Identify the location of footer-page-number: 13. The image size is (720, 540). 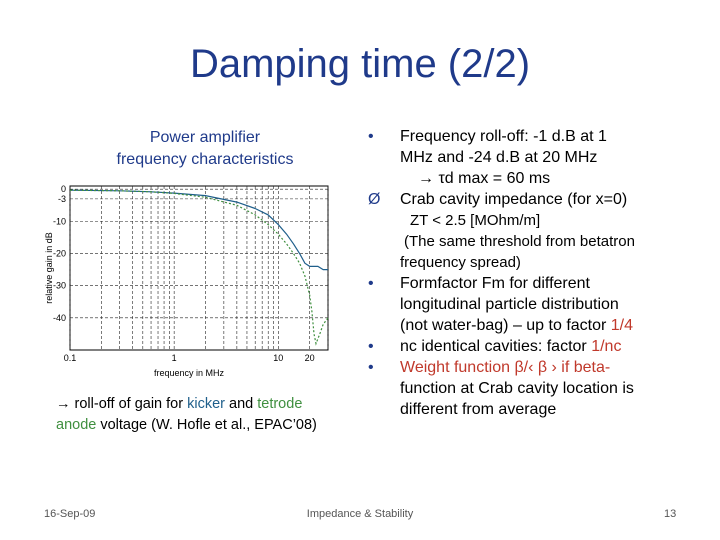
(670, 514).